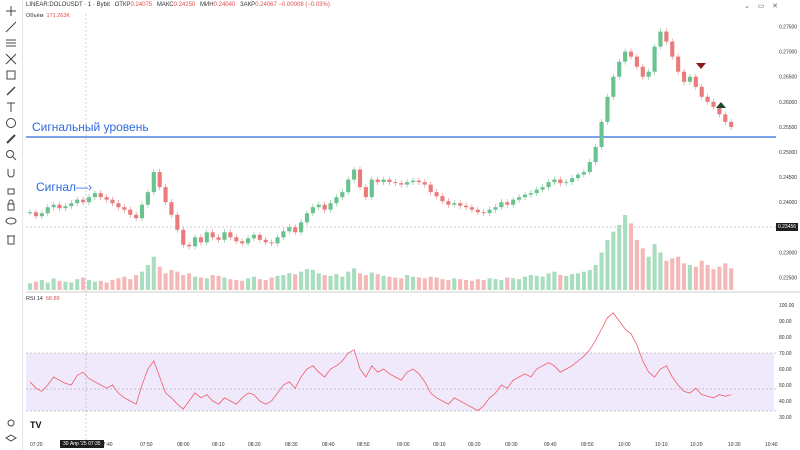  What do you see at coordinates (36, 425) in the screenshot?
I see `tradingview-logo: TV` at bounding box center [36, 425].